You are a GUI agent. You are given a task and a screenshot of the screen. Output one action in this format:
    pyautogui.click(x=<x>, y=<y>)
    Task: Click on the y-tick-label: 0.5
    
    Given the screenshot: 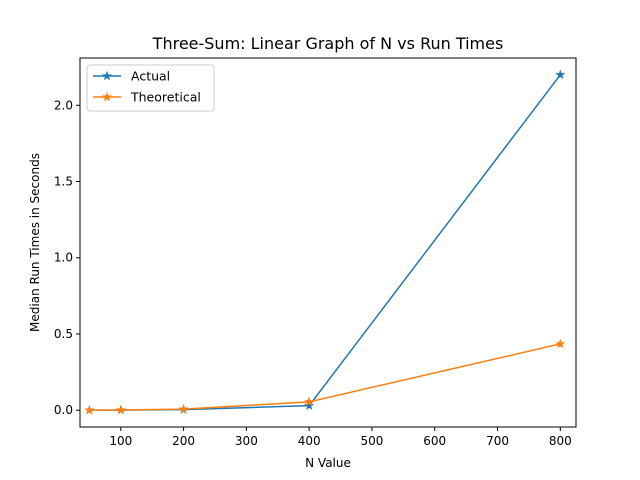 What is the action you would take?
    pyautogui.click(x=63, y=334)
    